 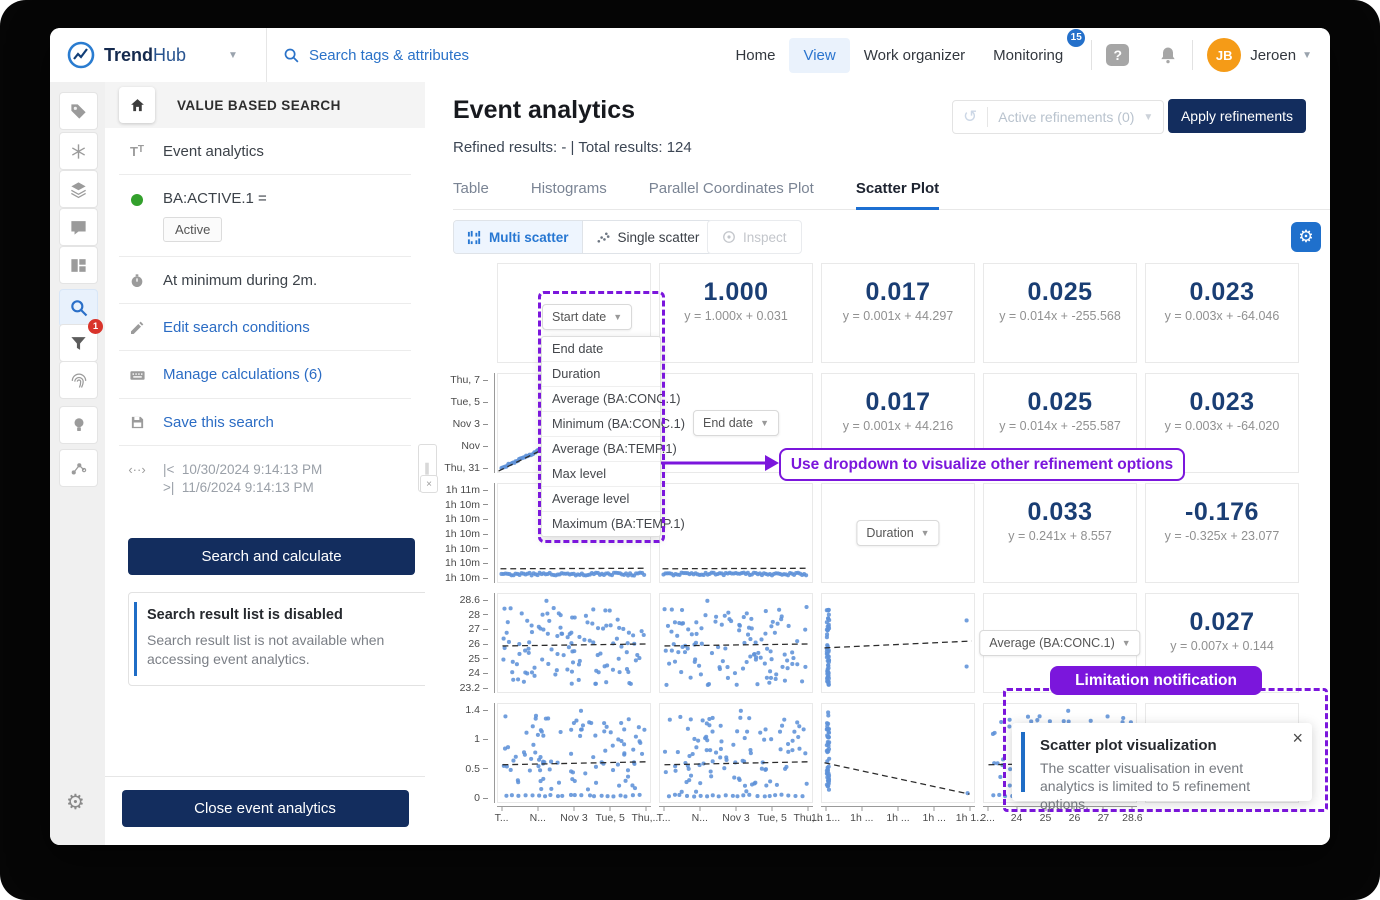 What do you see at coordinates (1060, 402) in the screenshot?
I see `correlation-value: 0.025` at bounding box center [1060, 402].